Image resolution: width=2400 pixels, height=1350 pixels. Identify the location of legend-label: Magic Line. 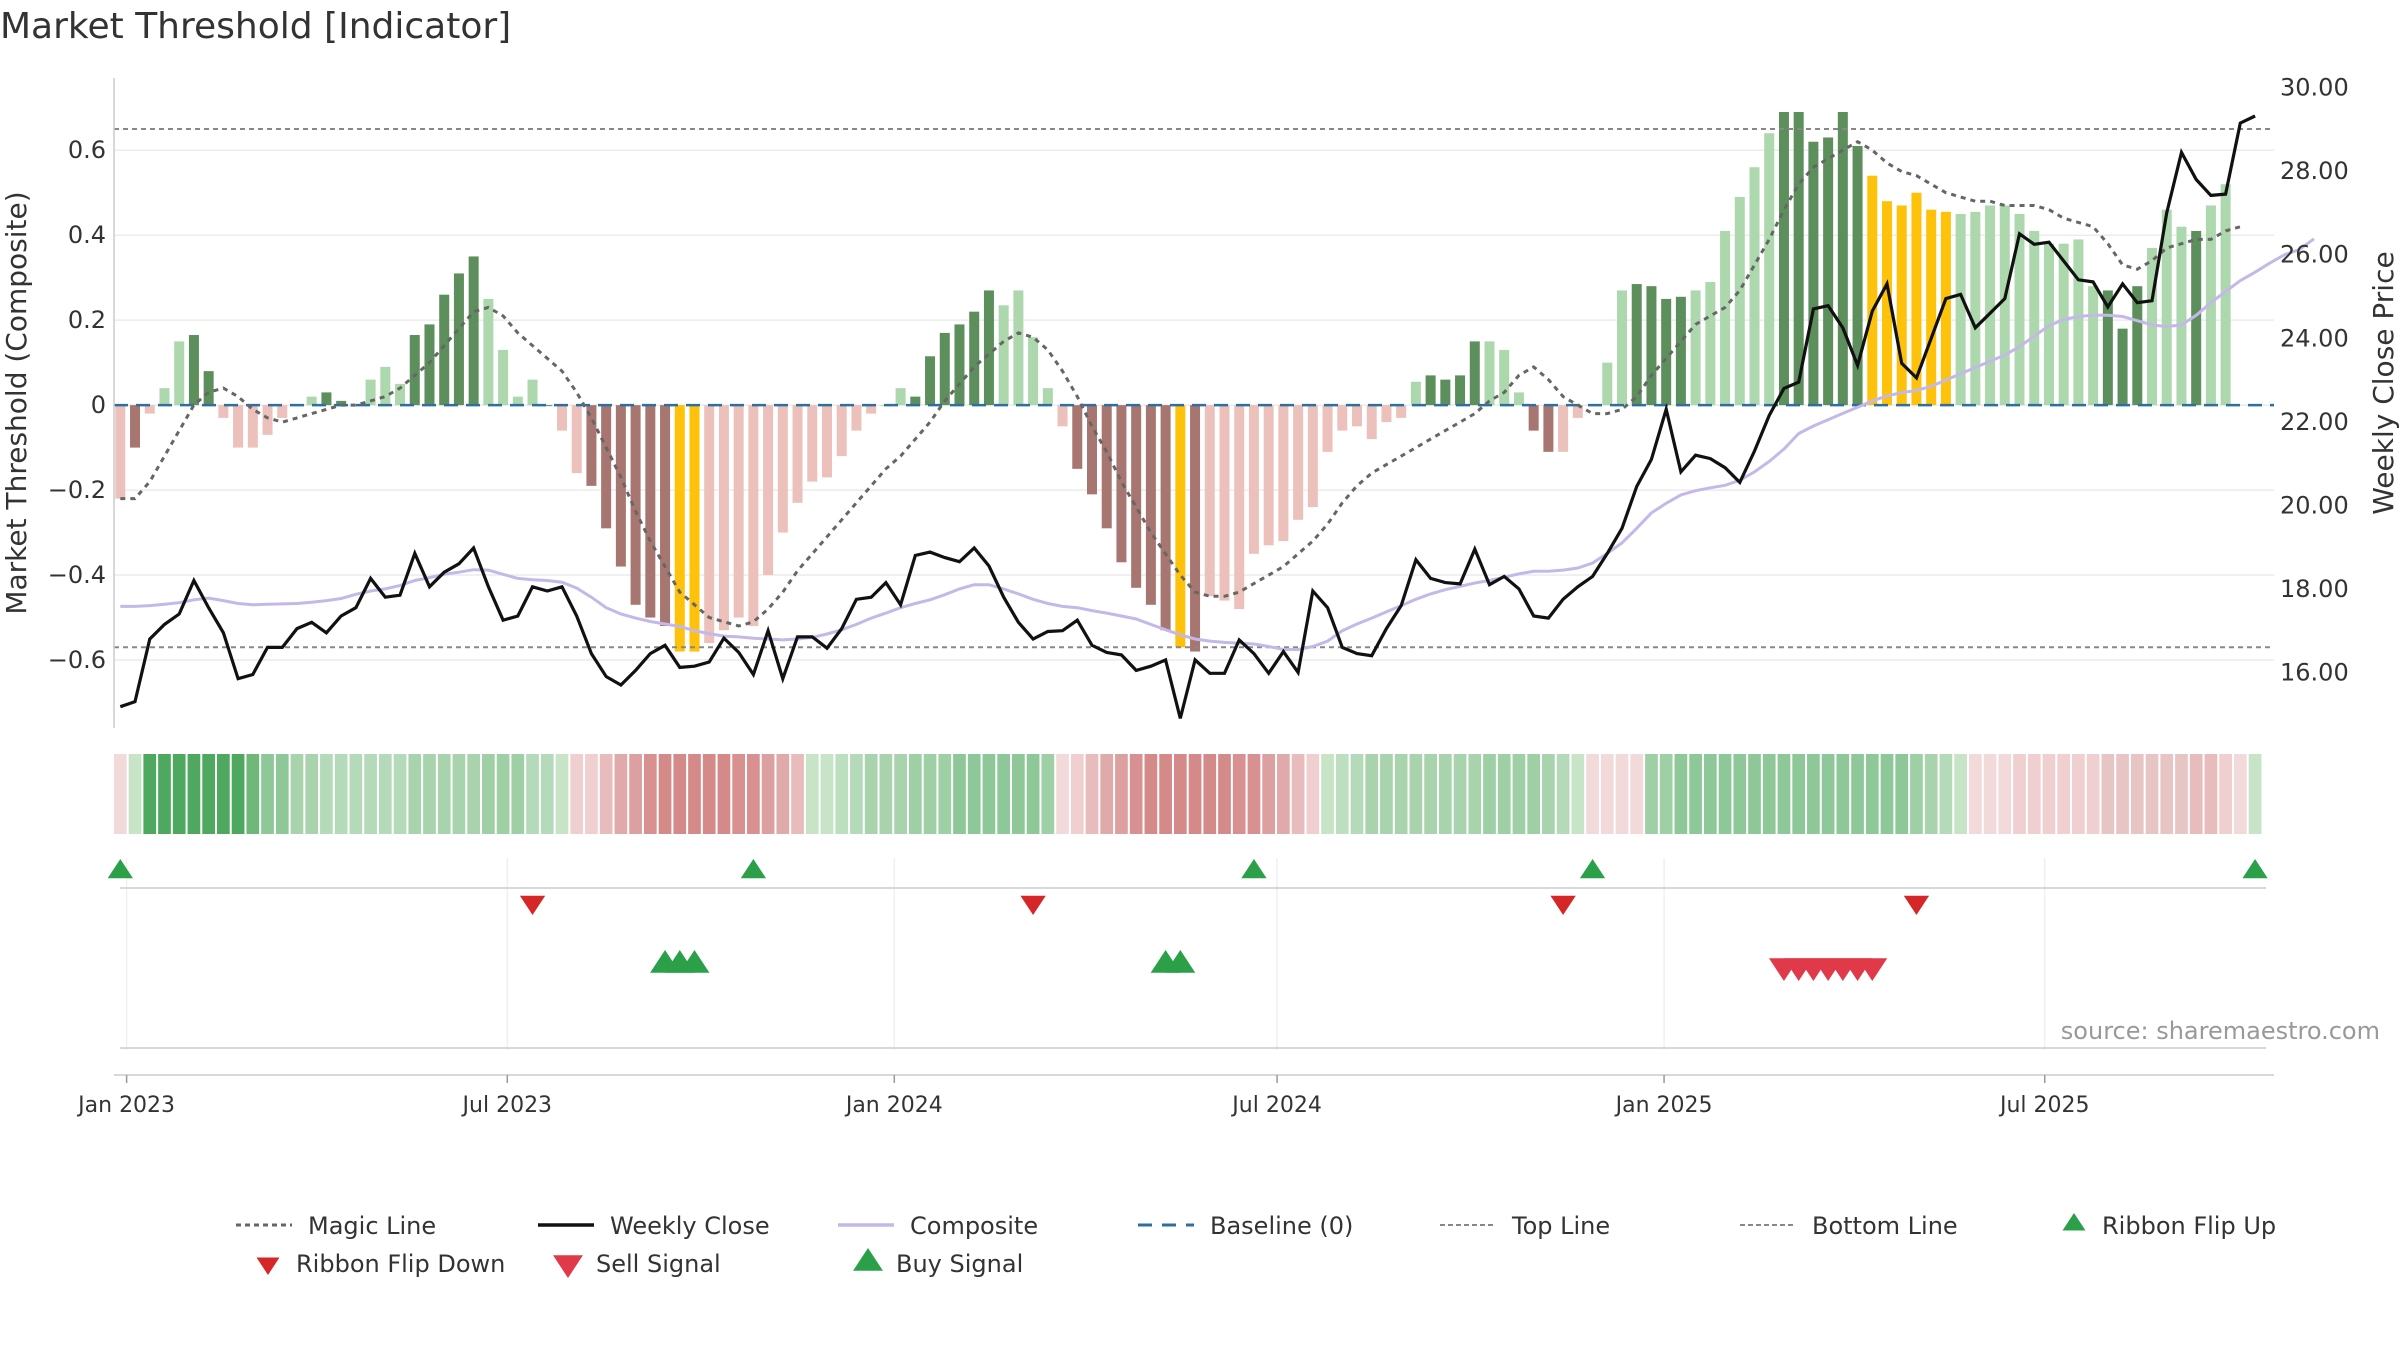
(372, 1226).